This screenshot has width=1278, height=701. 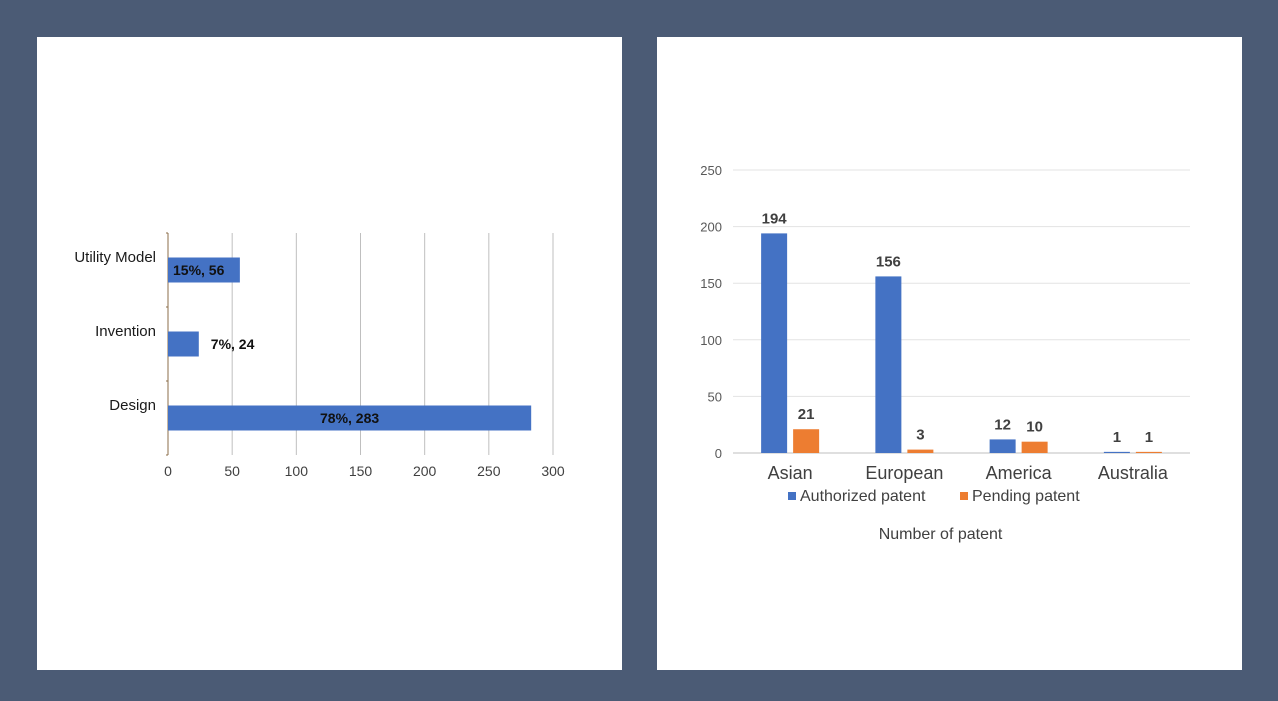 I want to click on y-tick-label: 0, so click(x=718, y=453).